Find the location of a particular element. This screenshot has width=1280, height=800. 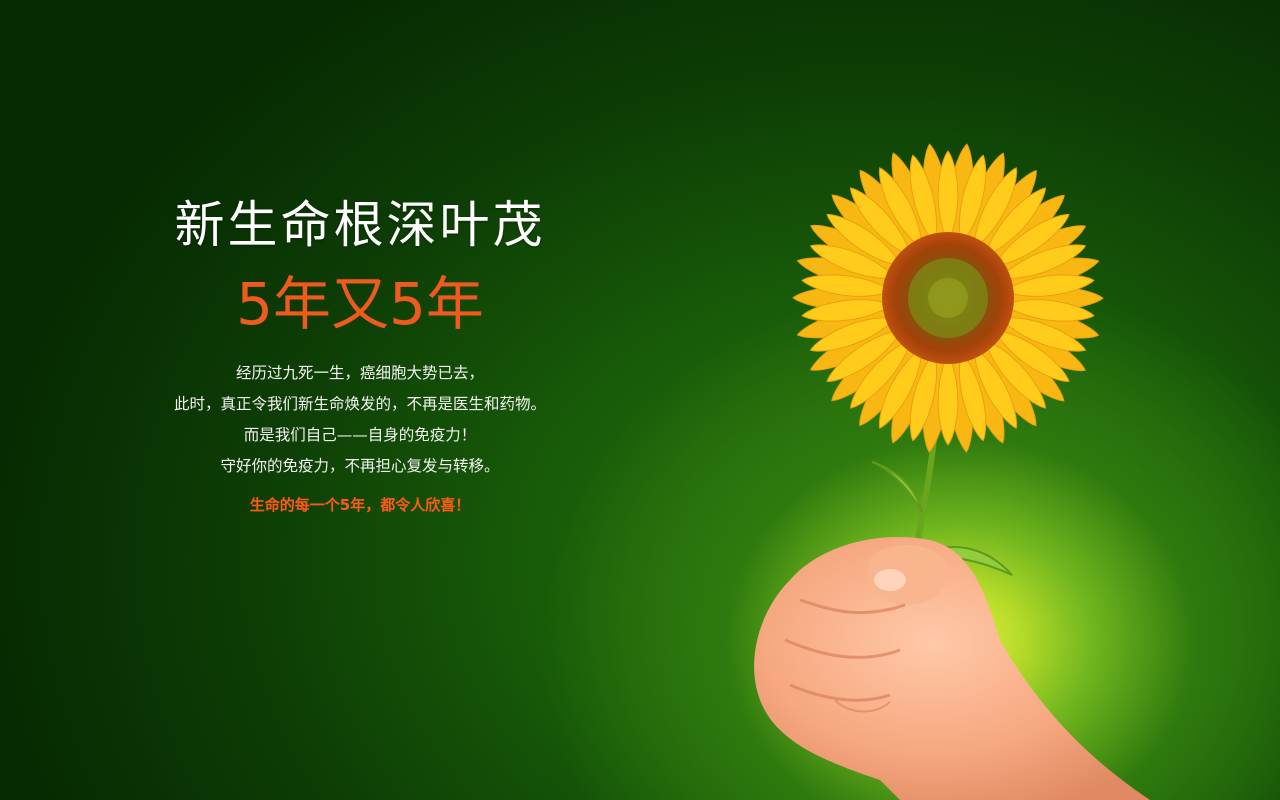

flower-petals is located at coordinates (948, 298).